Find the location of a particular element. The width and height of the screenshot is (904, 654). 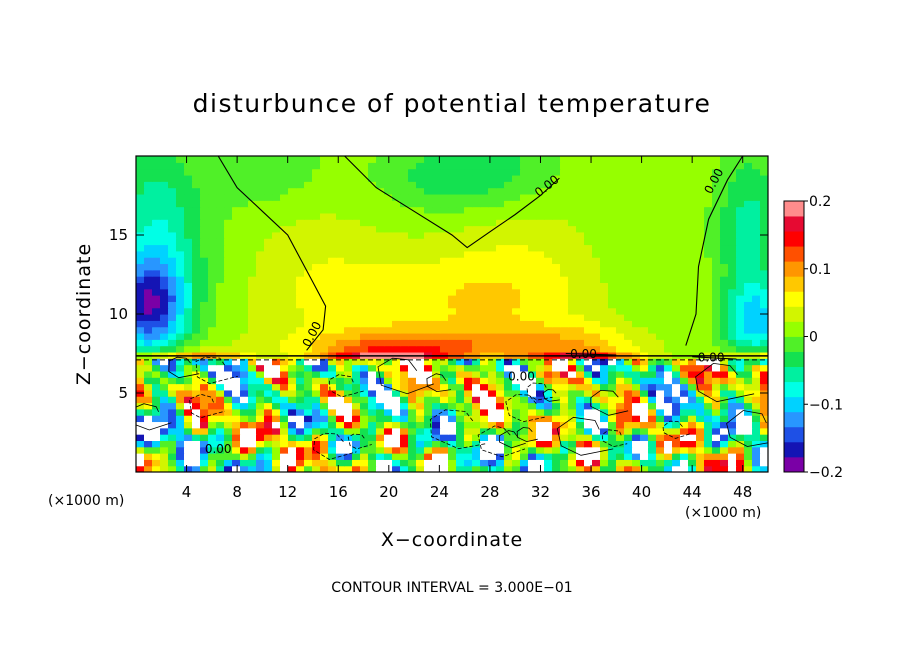

x-tick-label: 44 is located at coordinates (692, 492).